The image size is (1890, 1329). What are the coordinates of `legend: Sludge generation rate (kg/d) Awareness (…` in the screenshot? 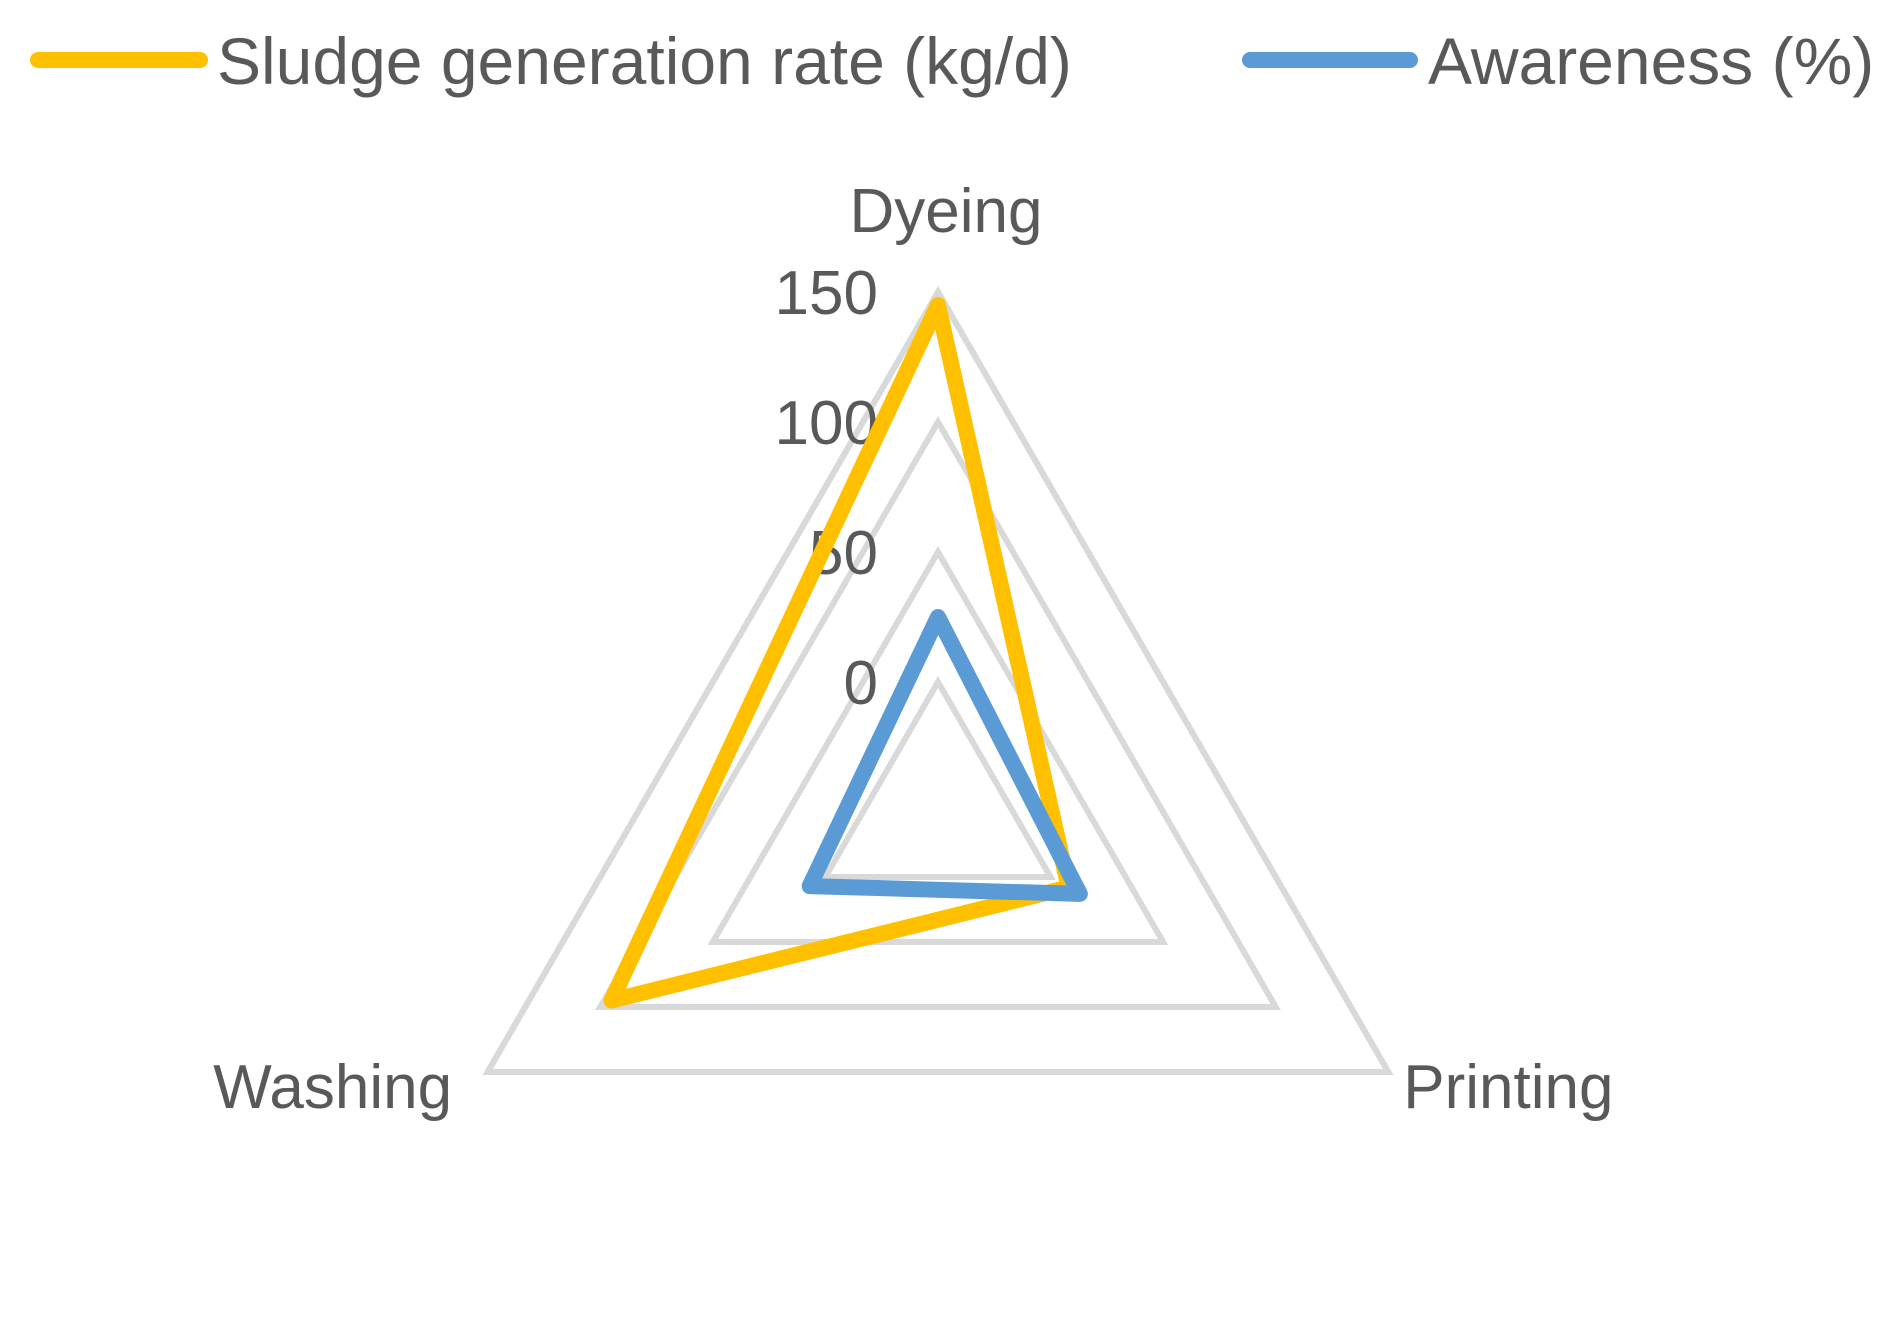 It's located at (952, 61).